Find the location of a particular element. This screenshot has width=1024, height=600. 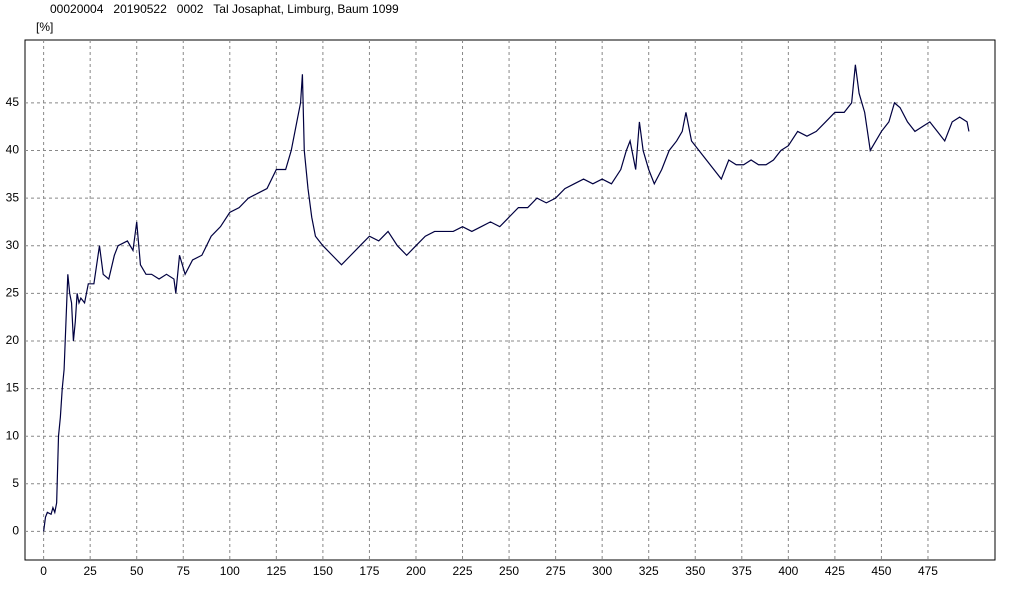

x-tick-label: 450 is located at coordinates (881, 571).